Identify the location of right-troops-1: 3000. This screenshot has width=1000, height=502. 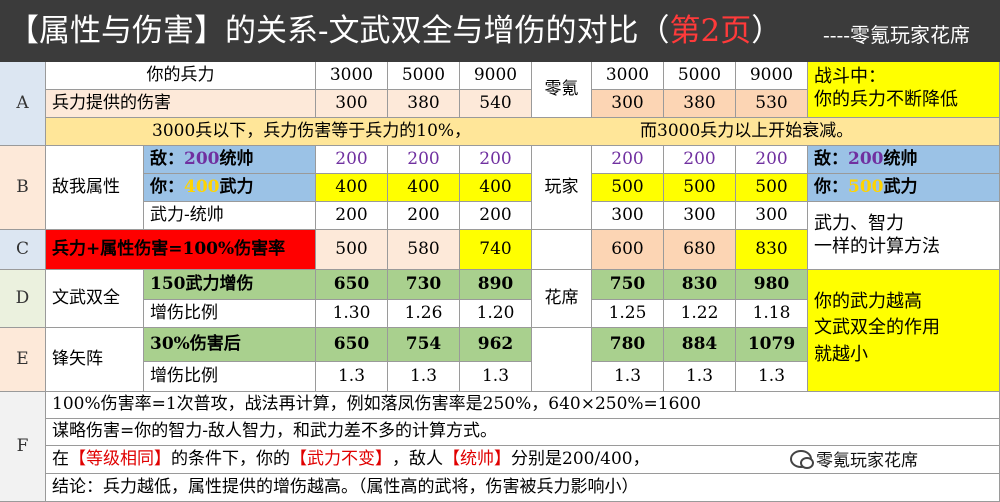
(628, 76).